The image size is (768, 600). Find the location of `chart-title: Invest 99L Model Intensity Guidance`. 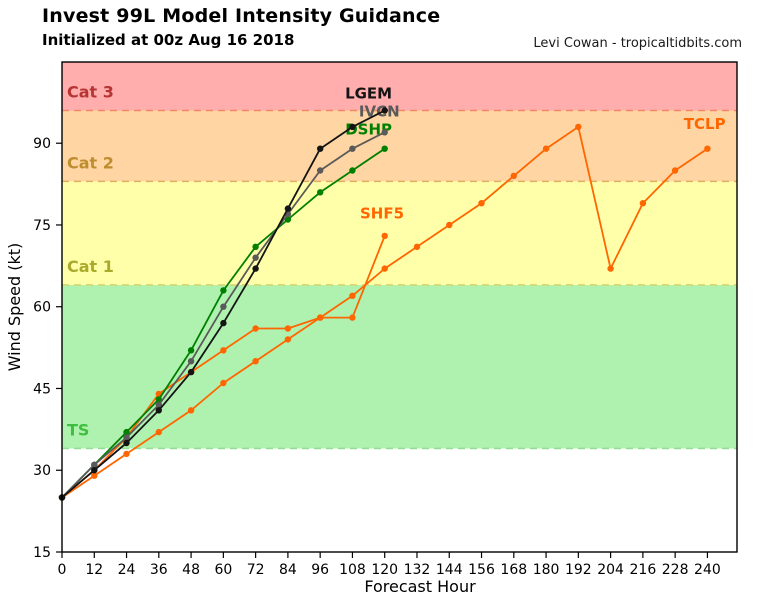

chart-title: Invest 99L Model Intensity Guidance is located at coordinates (241, 16).